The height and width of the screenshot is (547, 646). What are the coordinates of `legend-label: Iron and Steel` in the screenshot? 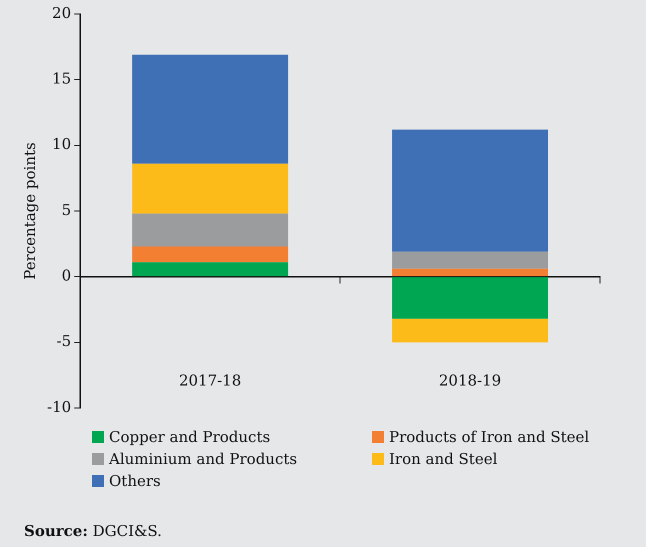 It's located at (443, 459).